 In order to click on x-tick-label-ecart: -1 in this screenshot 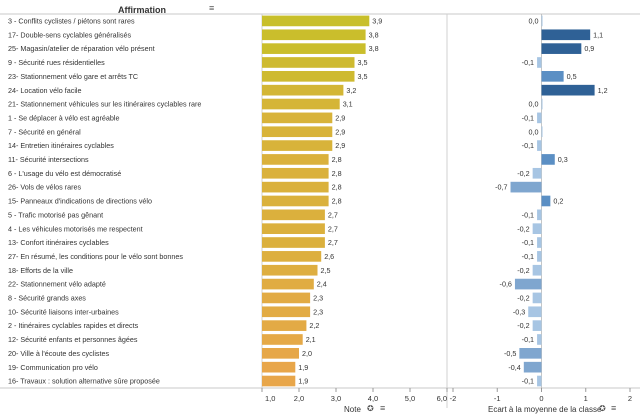, I will do `click(497, 398)`.